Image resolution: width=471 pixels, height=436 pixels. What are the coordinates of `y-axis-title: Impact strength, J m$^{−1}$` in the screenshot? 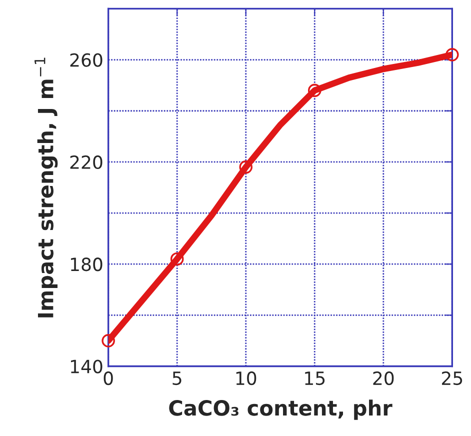 It's located at (46, 188).